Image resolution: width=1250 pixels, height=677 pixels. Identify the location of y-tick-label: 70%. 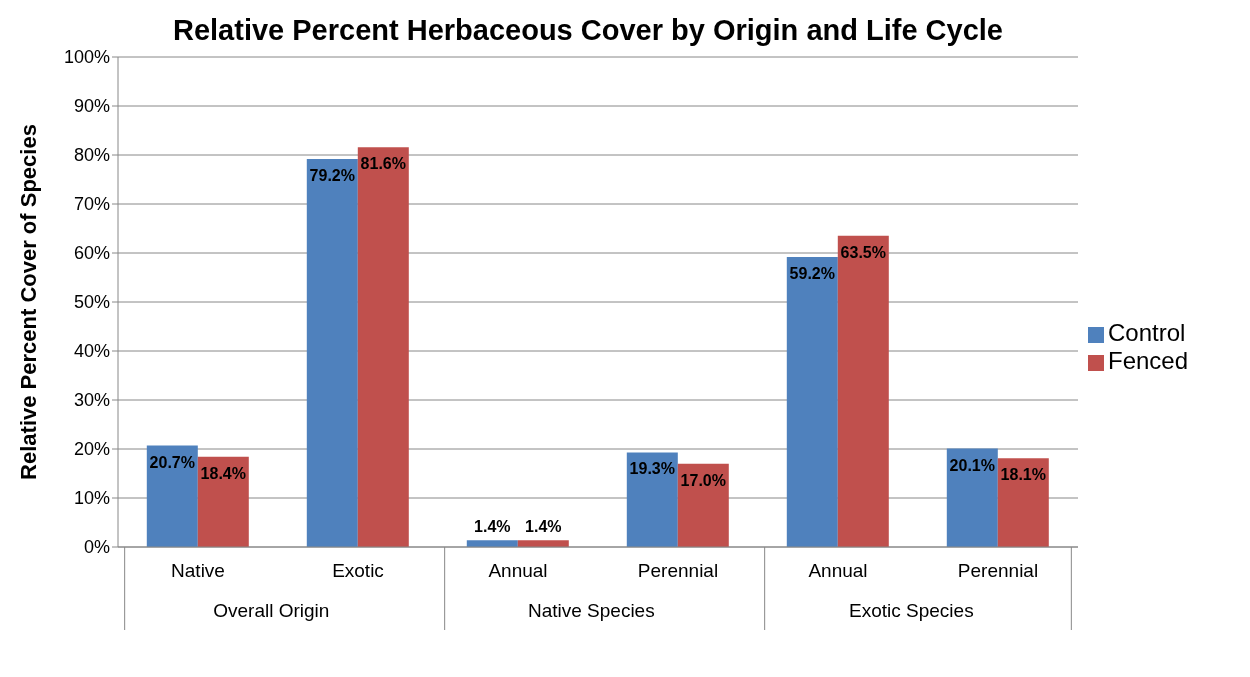
(91, 204).